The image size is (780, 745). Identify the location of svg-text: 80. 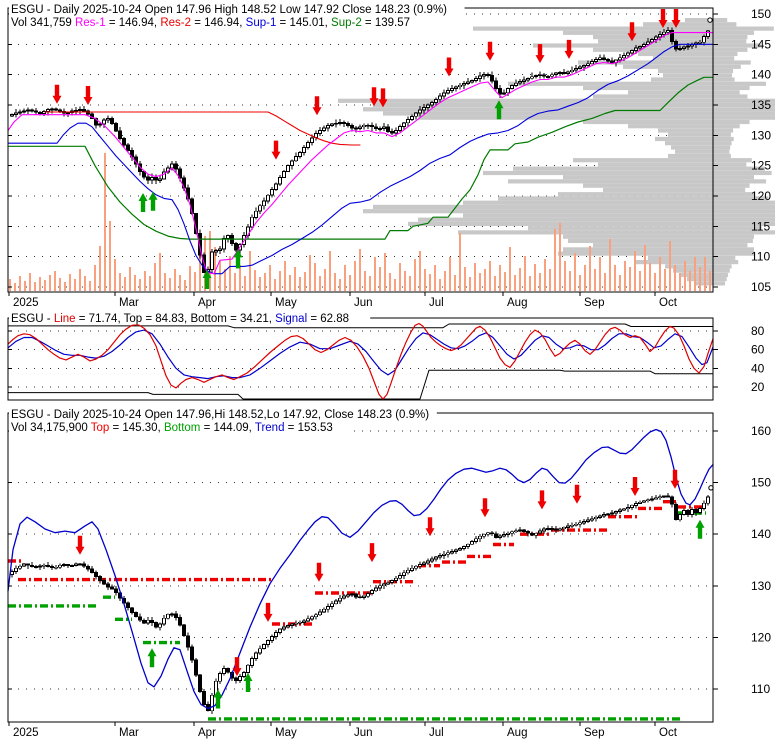
(758, 331).